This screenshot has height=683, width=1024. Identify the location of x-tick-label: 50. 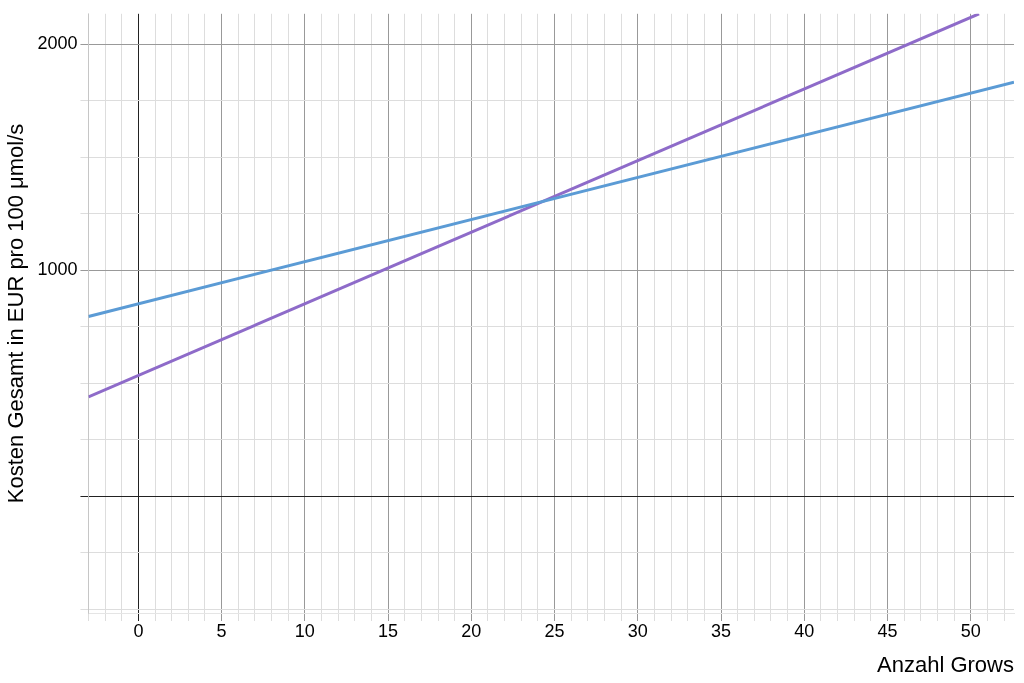
(970, 630).